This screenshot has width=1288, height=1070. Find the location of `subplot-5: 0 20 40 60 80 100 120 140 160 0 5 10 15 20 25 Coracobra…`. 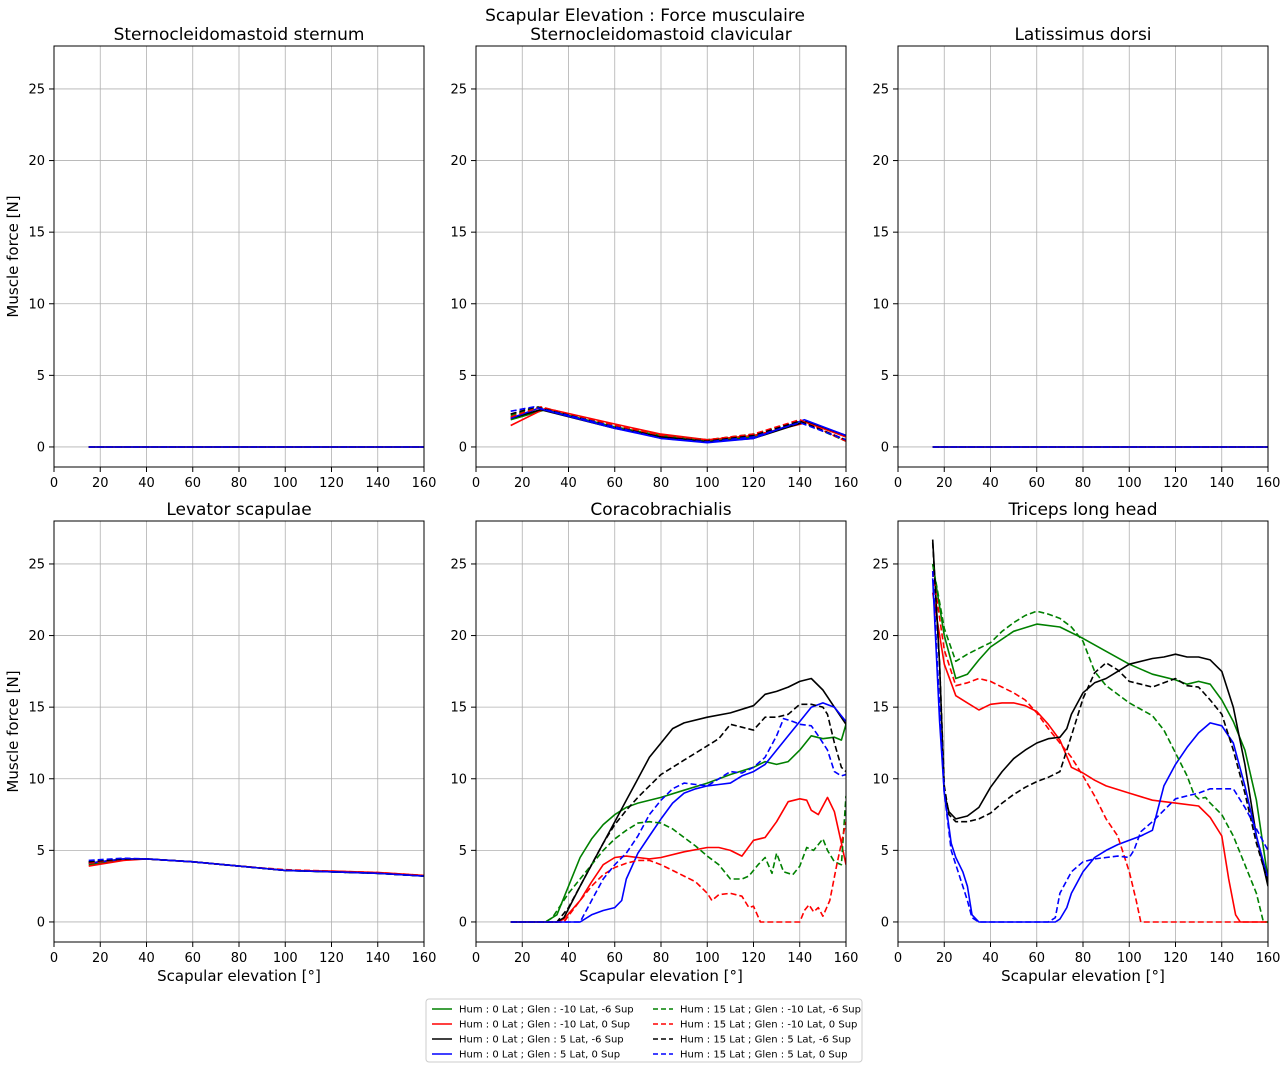

subplot-5: 0 20 40 60 80 100 120 140 160 0 5 10 15 20 25 Coracobra… is located at coordinates (654, 742).